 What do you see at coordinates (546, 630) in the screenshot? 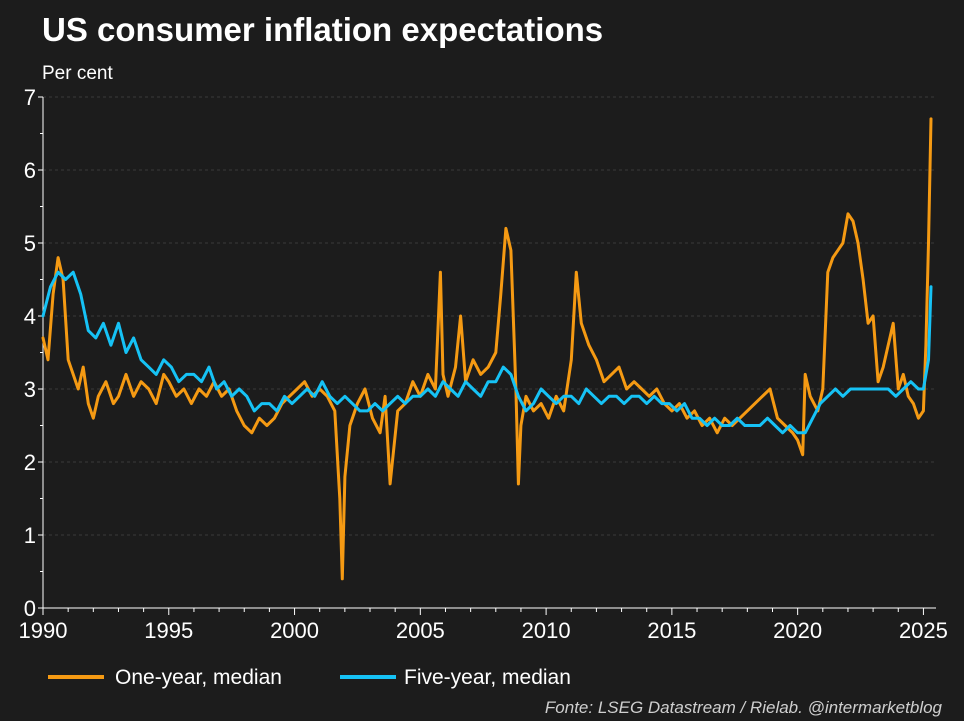
I see `x-tick-label-2010: 2010` at bounding box center [546, 630].